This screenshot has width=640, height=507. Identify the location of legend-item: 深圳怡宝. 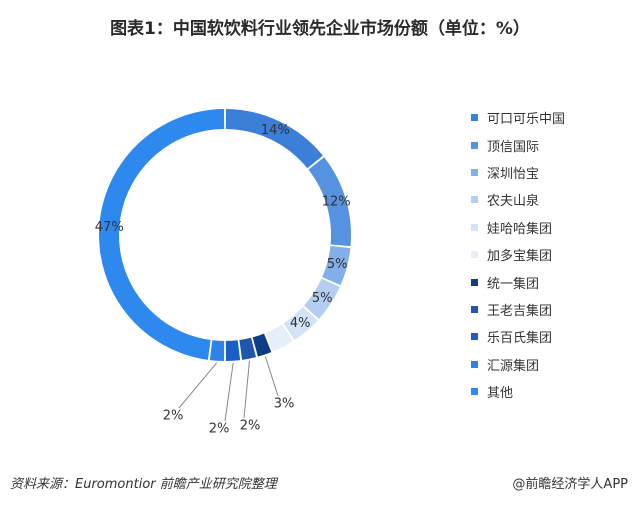
(518, 172).